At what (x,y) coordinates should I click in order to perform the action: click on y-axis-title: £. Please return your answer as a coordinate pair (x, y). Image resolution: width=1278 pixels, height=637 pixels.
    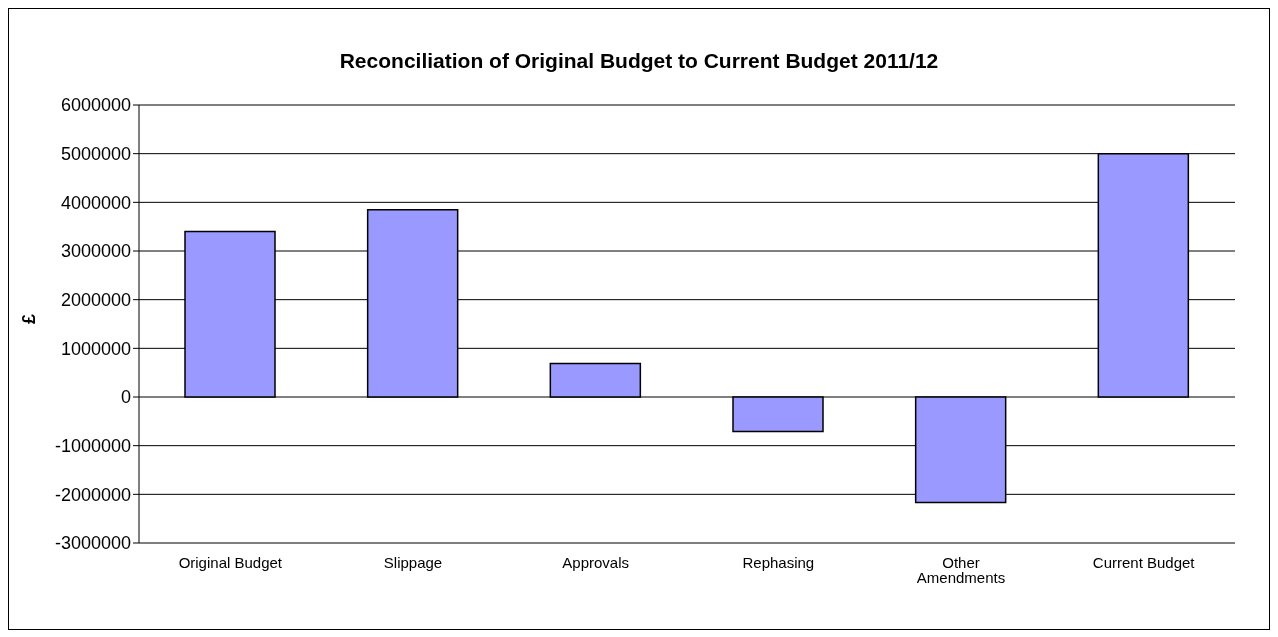
    Looking at the image, I should click on (29, 318).